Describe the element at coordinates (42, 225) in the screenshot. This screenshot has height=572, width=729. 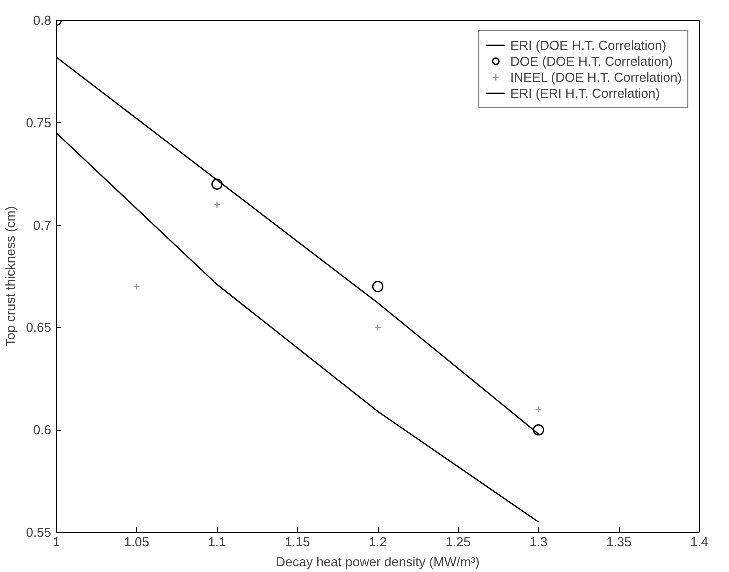
I see `y-tick-label: 0.7` at that location.